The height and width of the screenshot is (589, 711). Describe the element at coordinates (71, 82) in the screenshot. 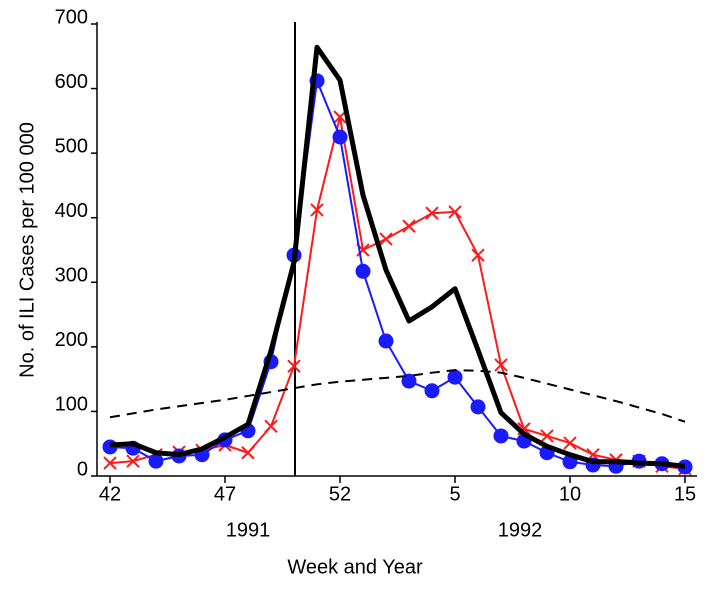

I see `y-tick-label: 600` at that location.